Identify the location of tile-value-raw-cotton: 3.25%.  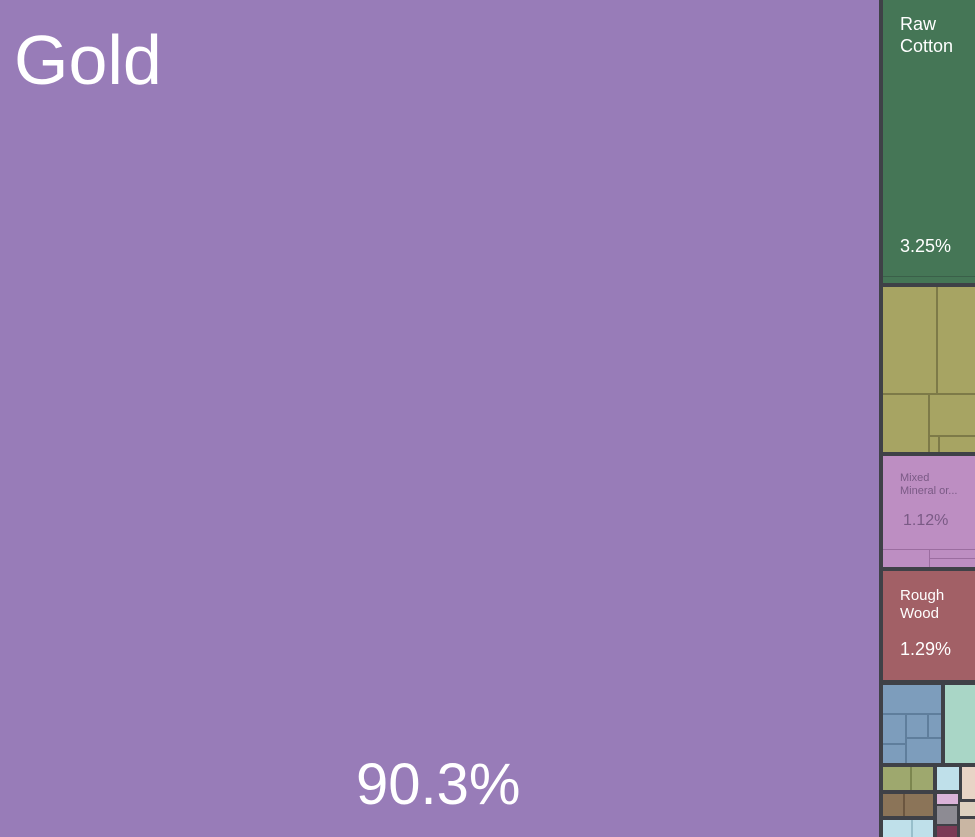
(926, 246).